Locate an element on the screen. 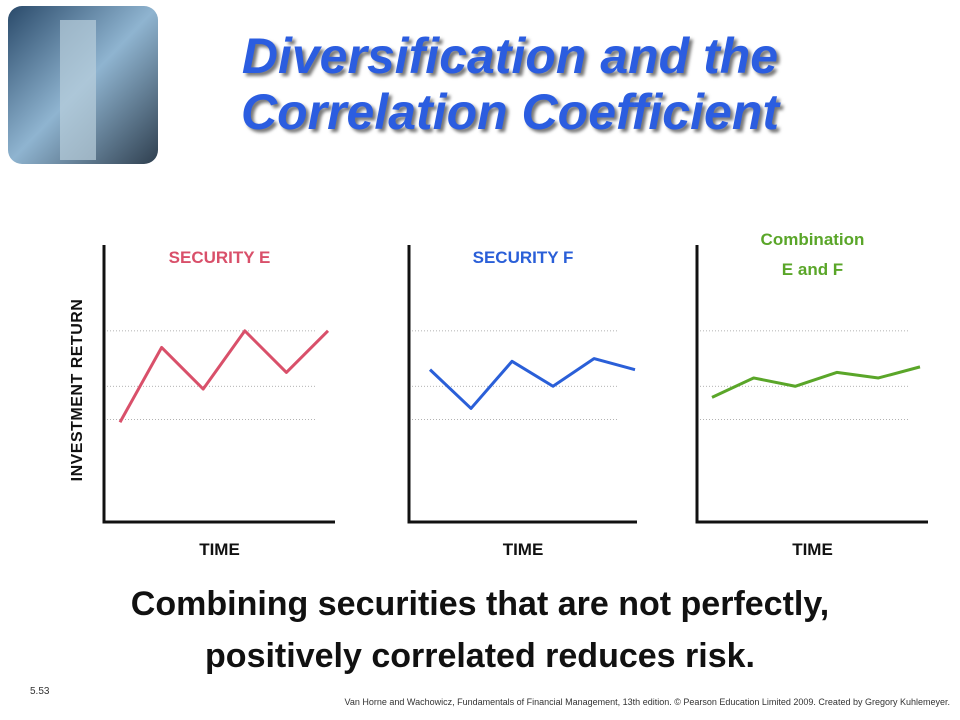 Image resolution: width=960 pixels, height=720 pixels. chart-title: SECURITY F is located at coordinates (523, 257).